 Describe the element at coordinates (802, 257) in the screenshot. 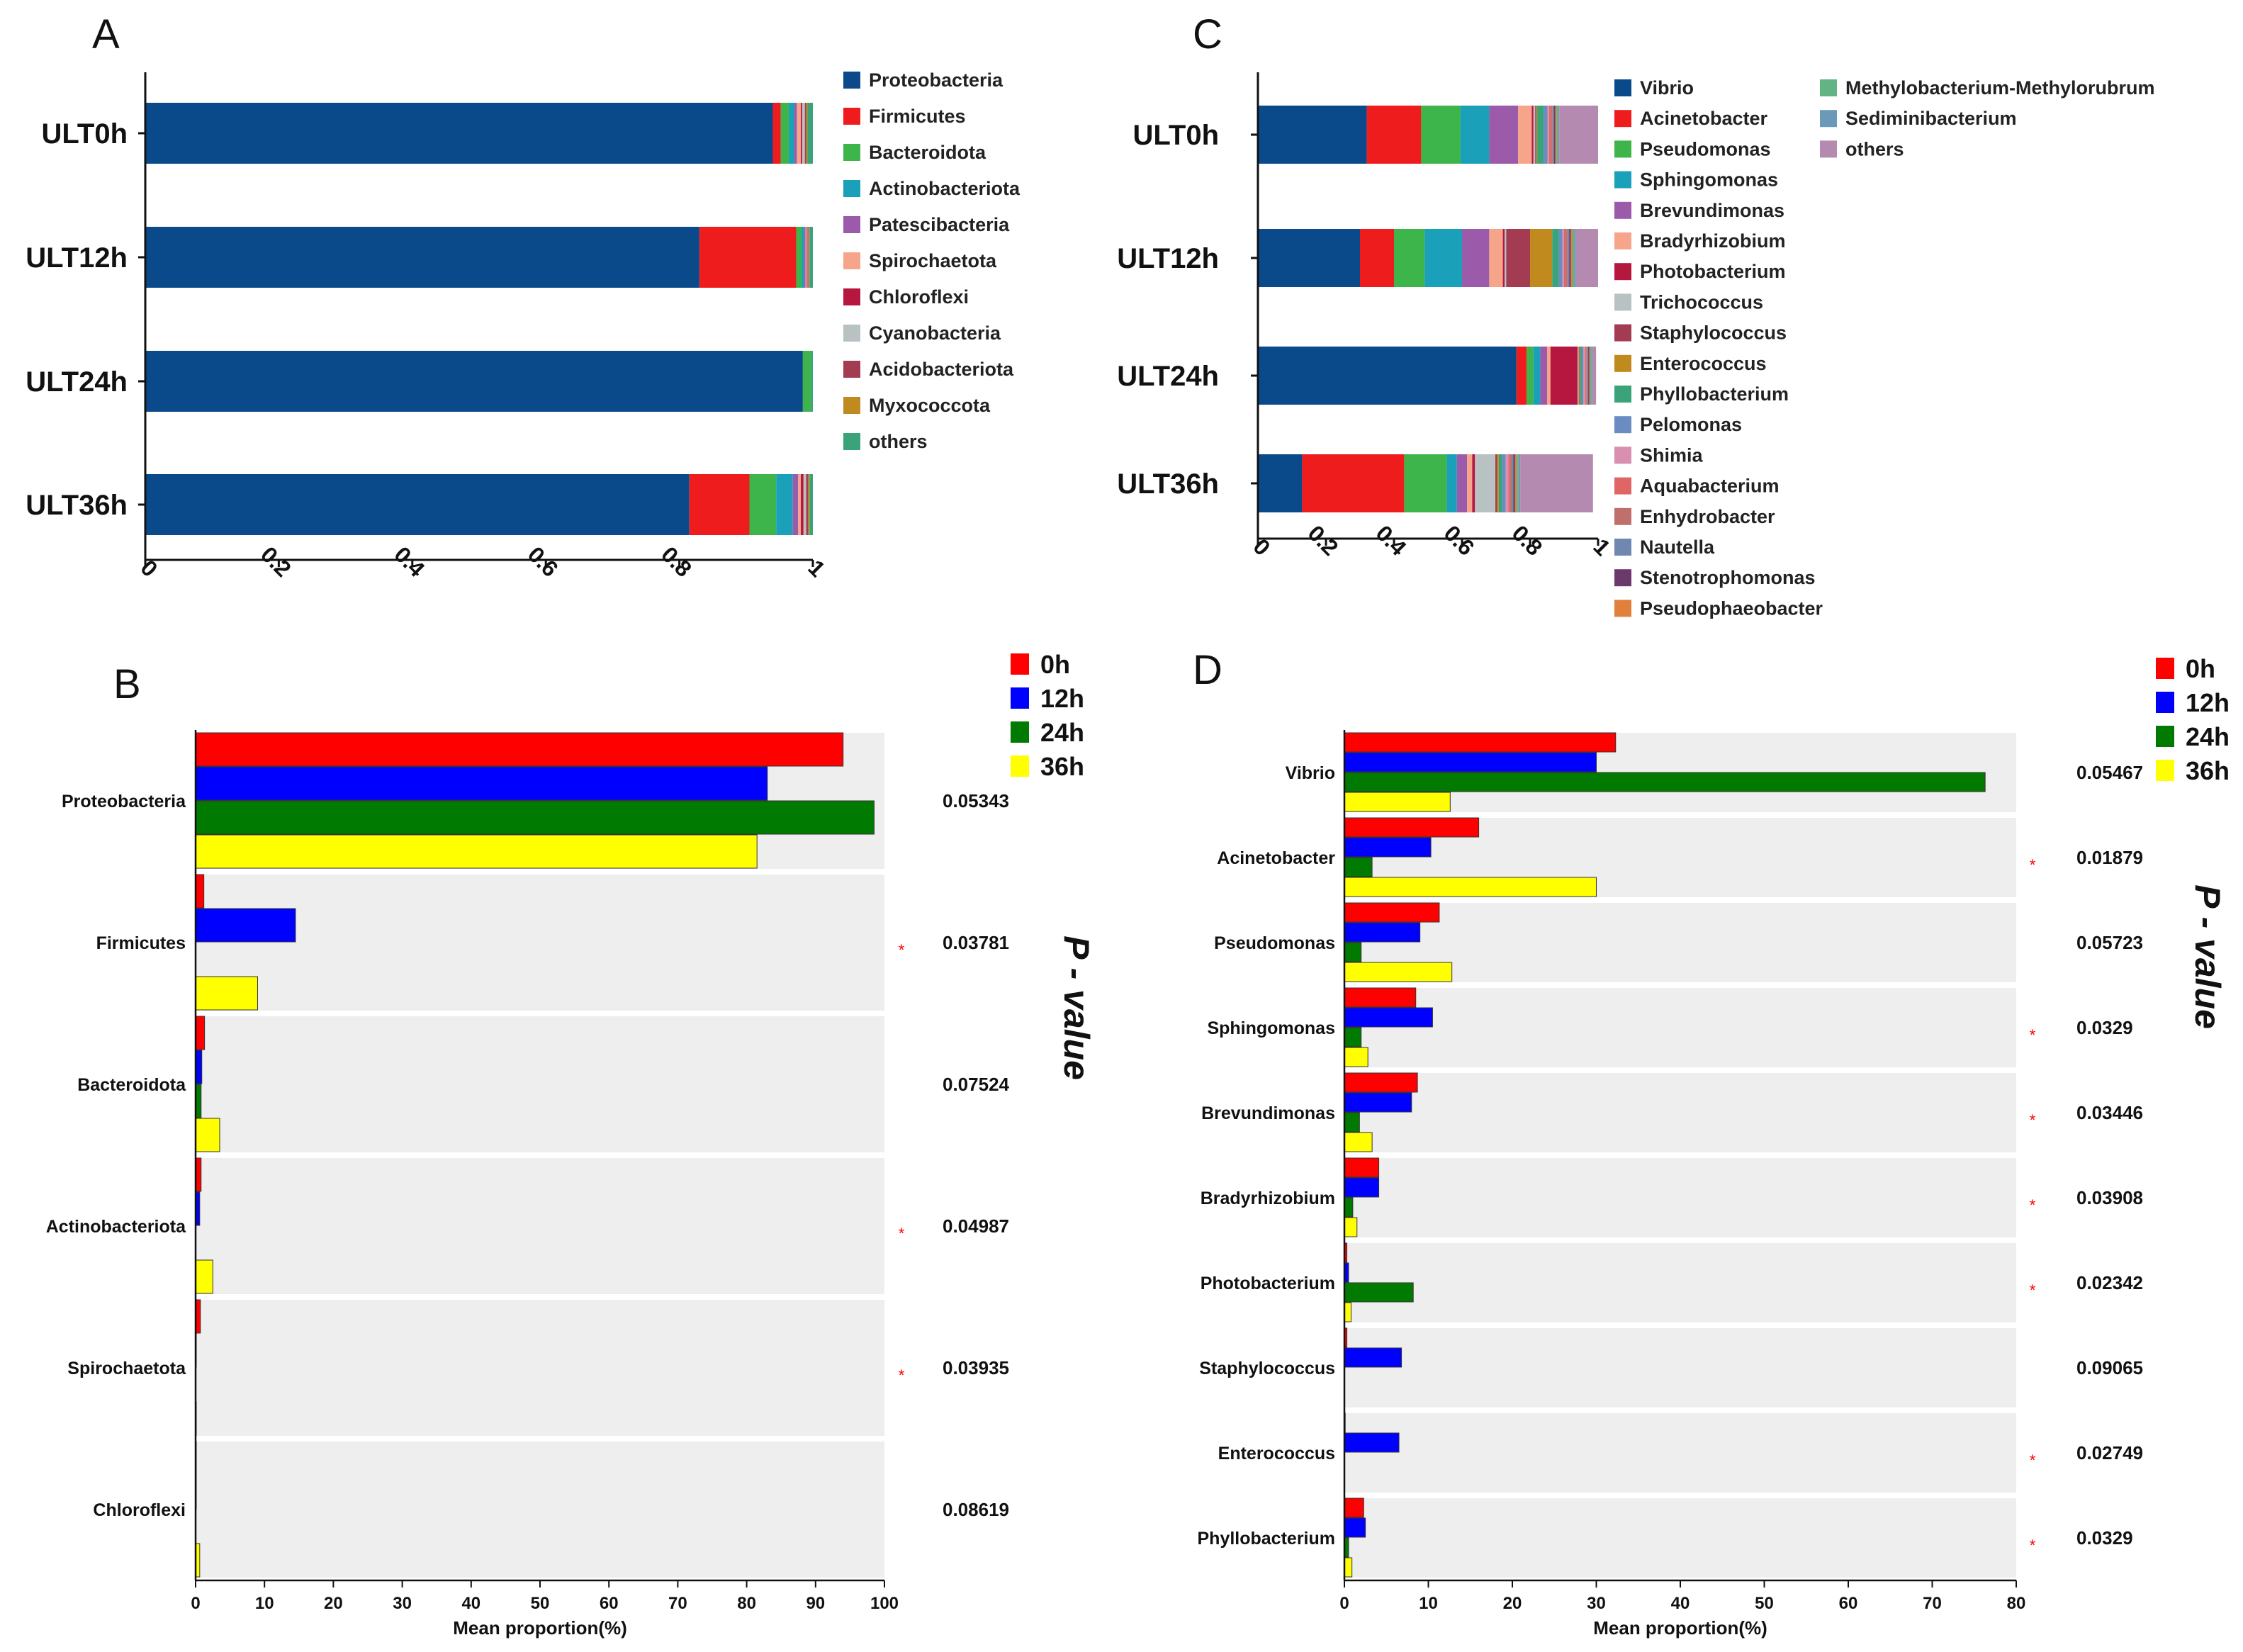

I see `bar-segment-actinobacteriota-ult12h` at that location.